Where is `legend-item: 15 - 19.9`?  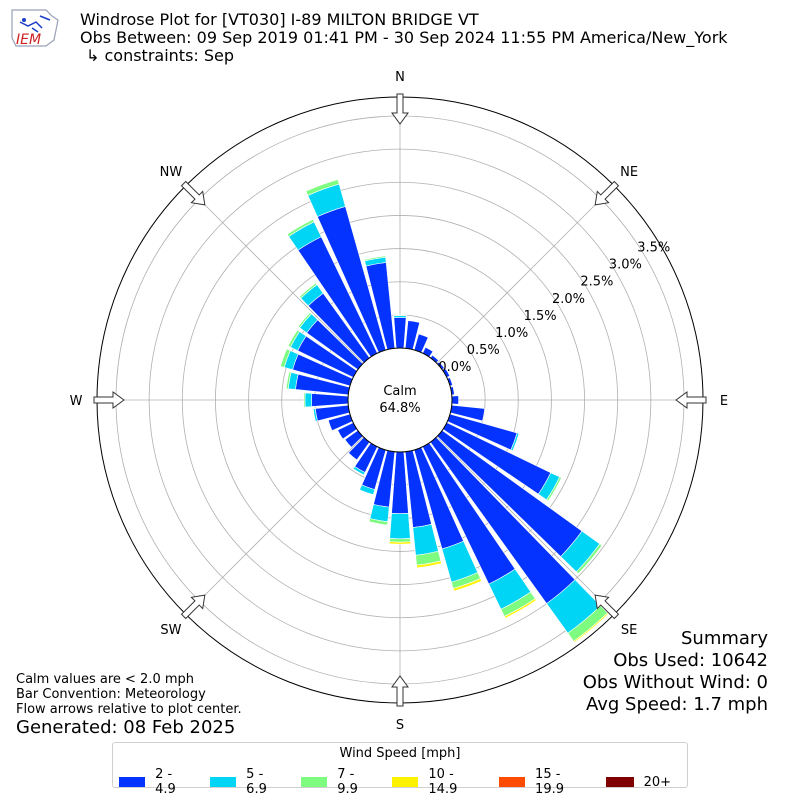 legend-item: 15 - 19.9 is located at coordinates (544, 782).